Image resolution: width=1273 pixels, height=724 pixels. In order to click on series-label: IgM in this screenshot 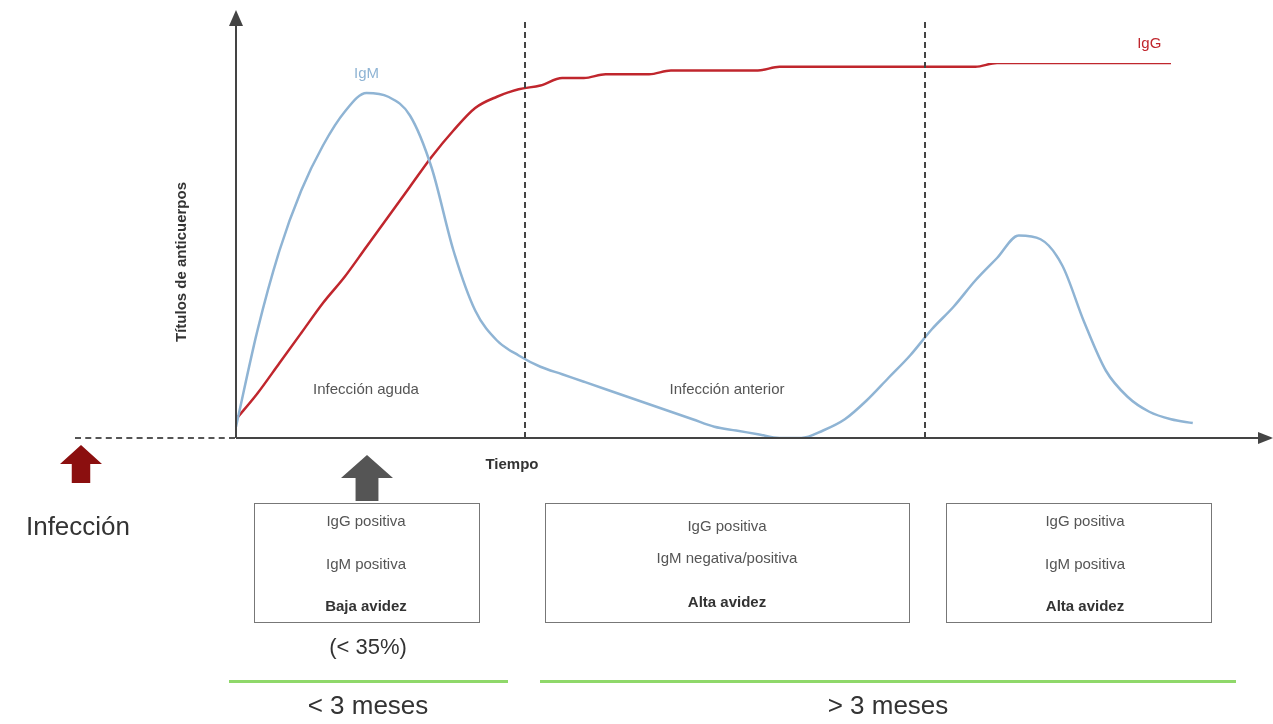, I will do `click(366, 72)`.